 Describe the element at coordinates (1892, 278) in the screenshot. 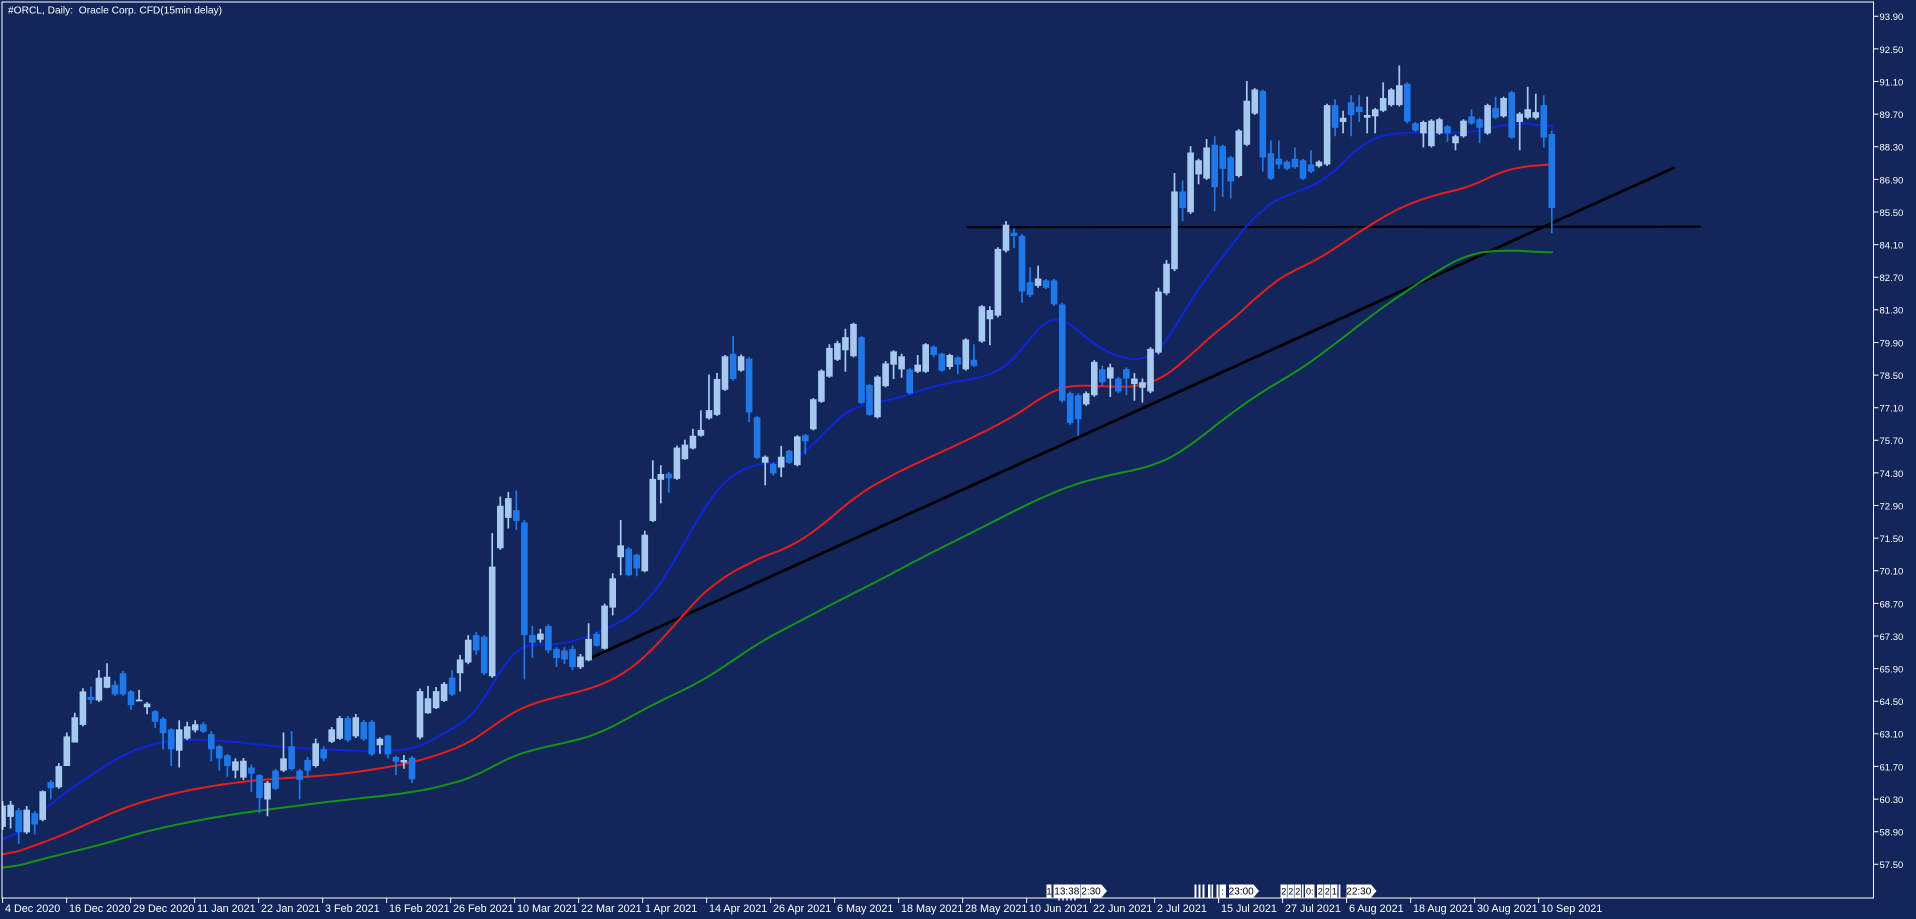

I see `svg-text: 82.70` at that location.